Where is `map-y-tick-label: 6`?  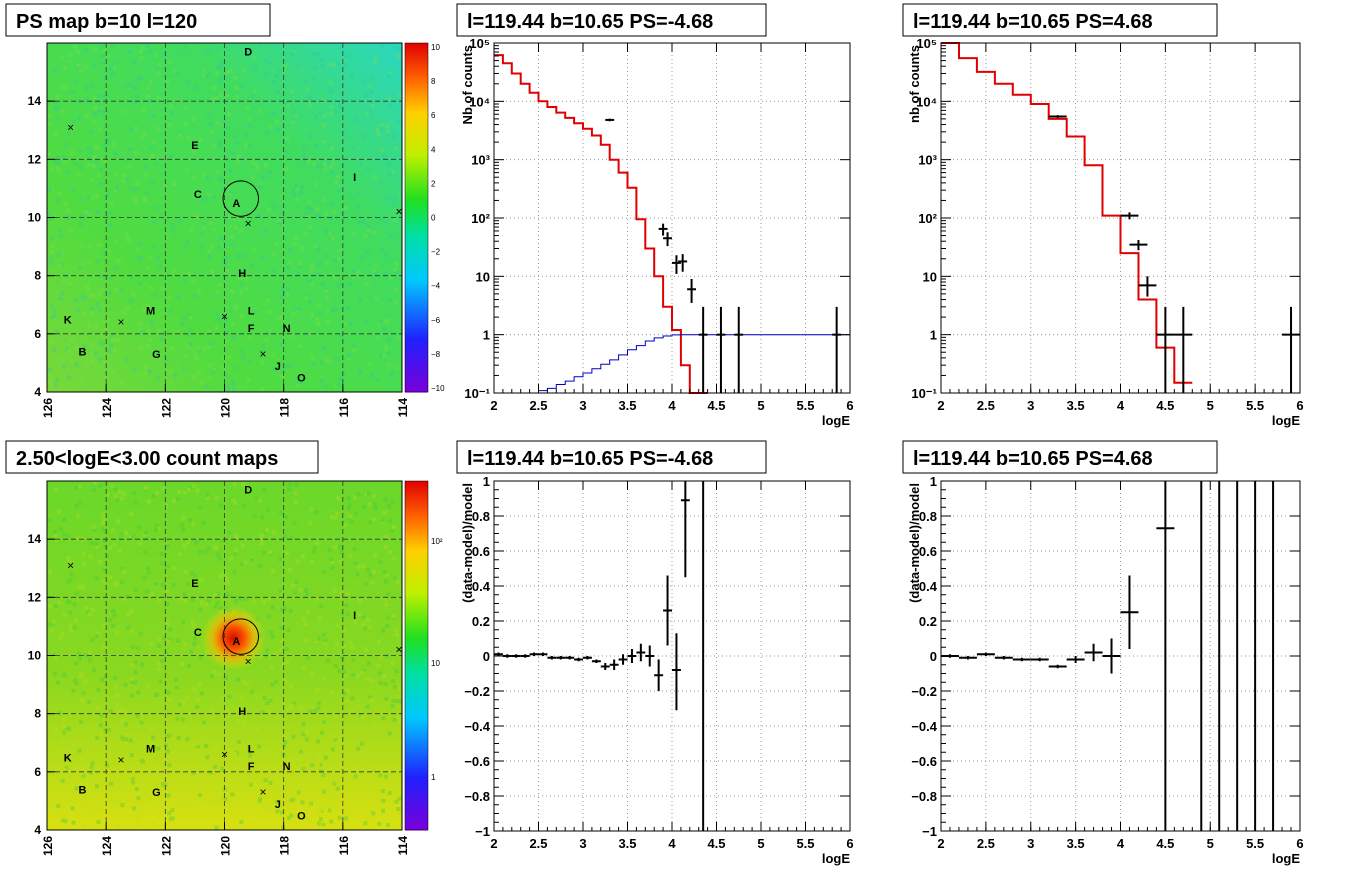 map-y-tick-label: 6 is located at coordinates (37, 334).